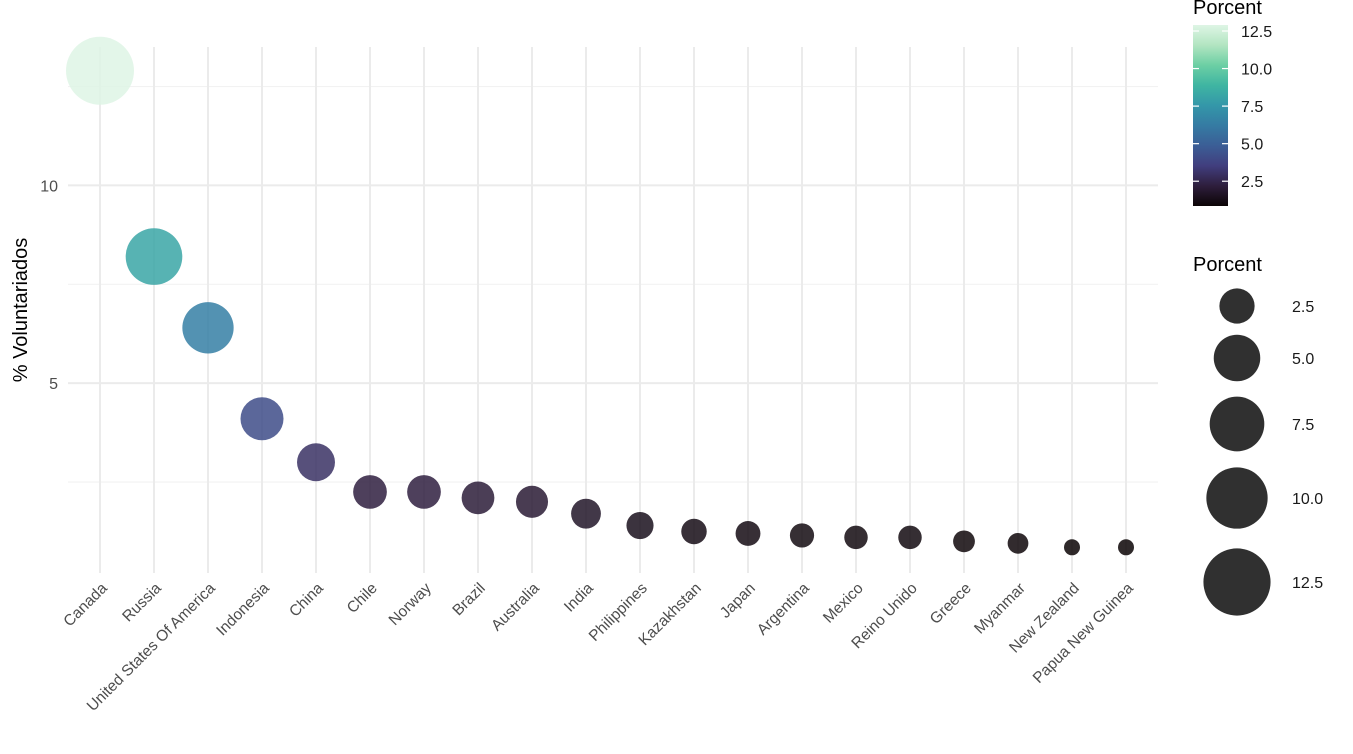  Describe the element at coordinates (362, 598) in the screenshot. I see `x-tick-label: Chile` at that location.